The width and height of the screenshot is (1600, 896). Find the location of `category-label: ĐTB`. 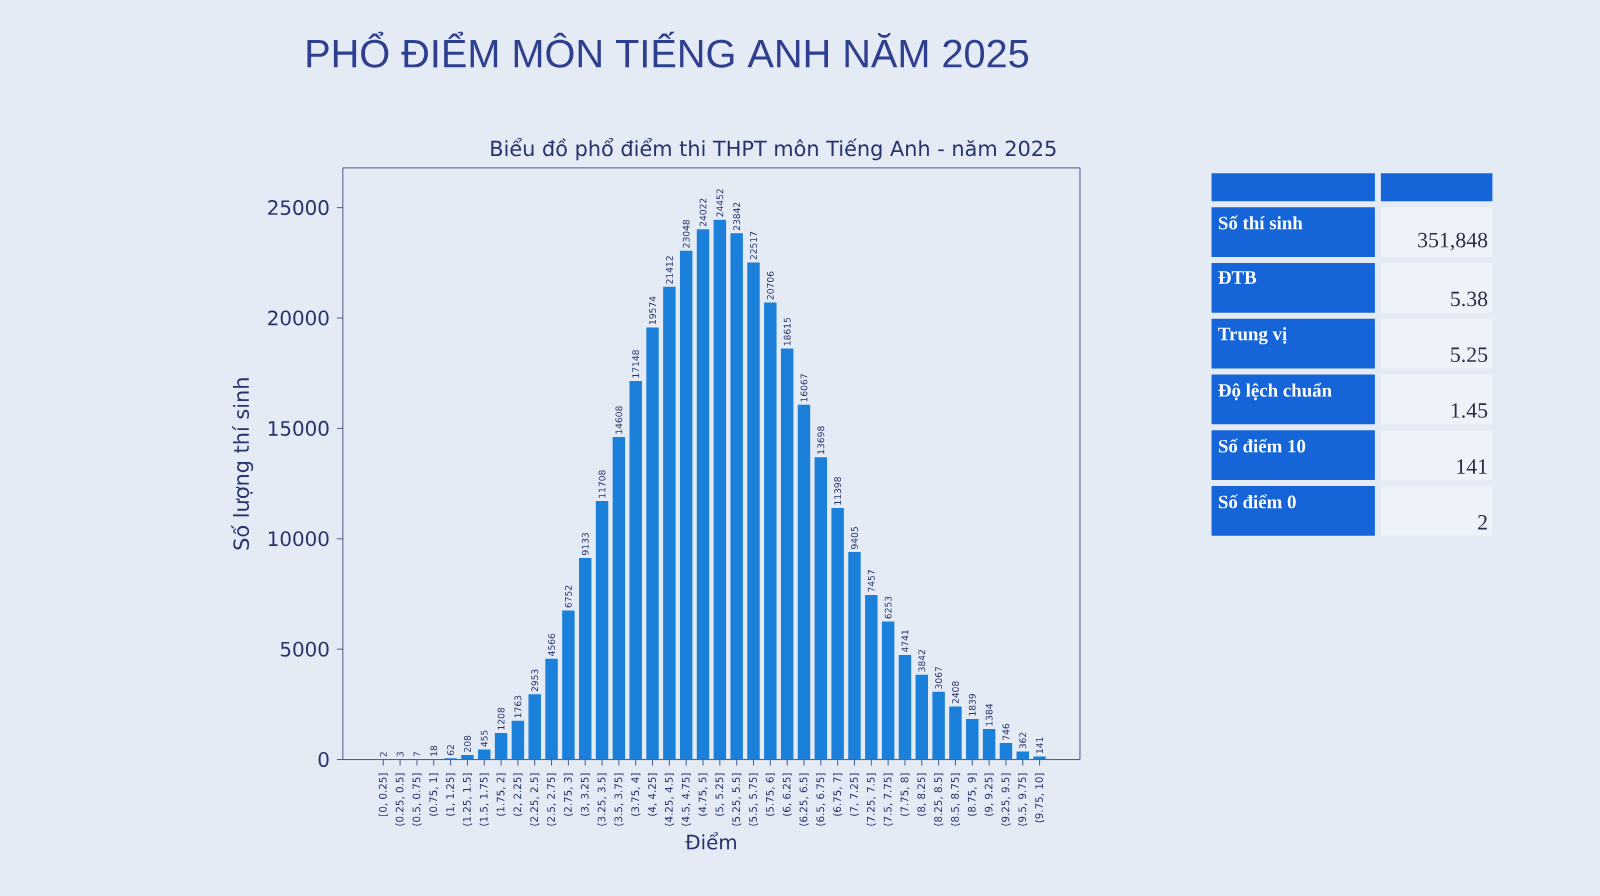

category-label: ĐTB is located at coordinates (1237, 277).